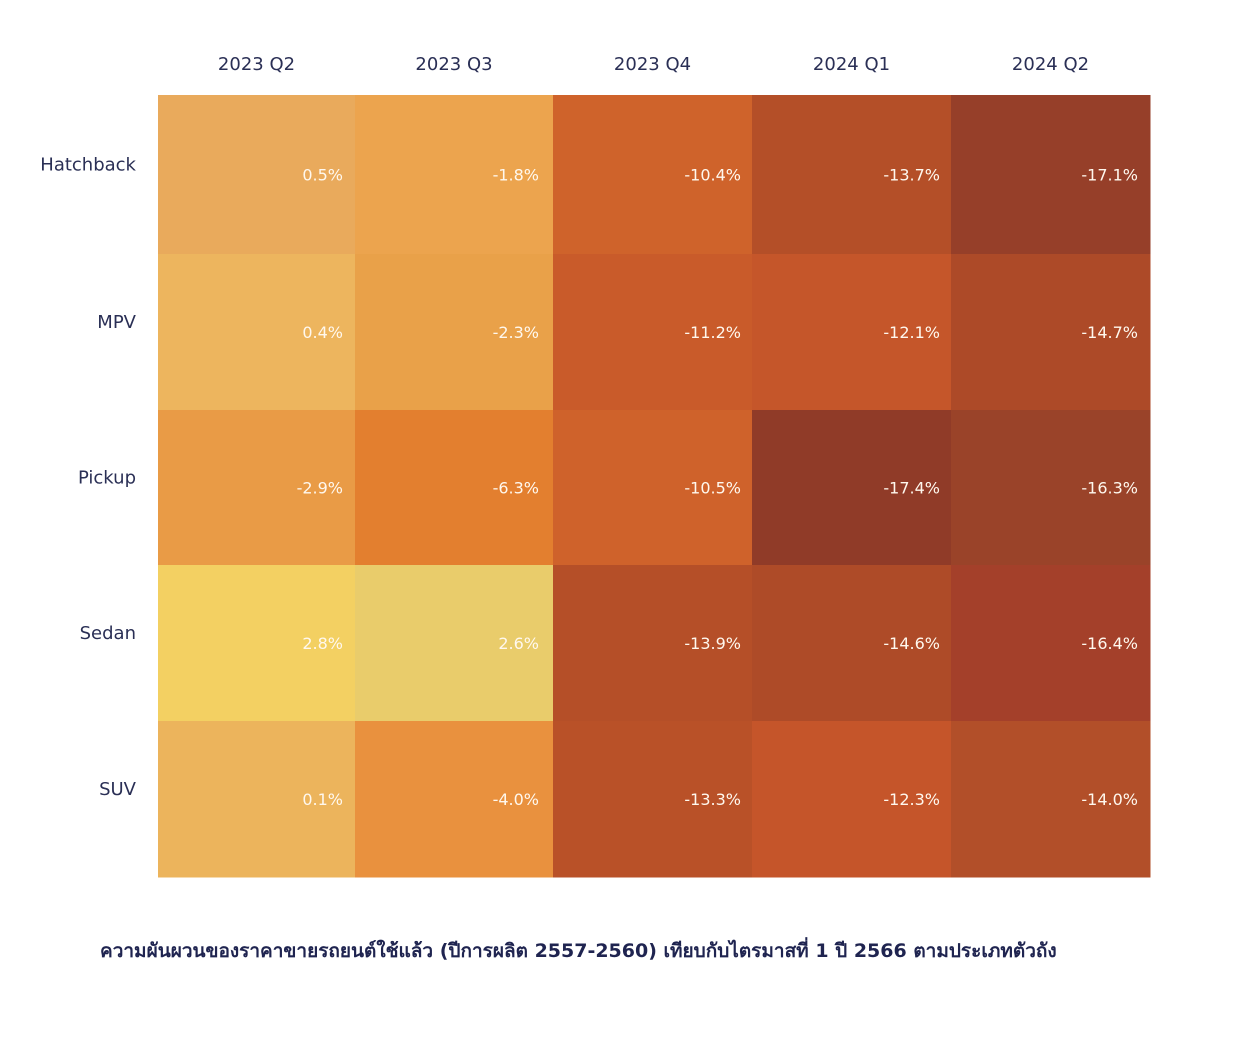  Describe the element at coordinates (712, 332) in the screenshot. I see `cell-value-label: -11.2%` at that location.